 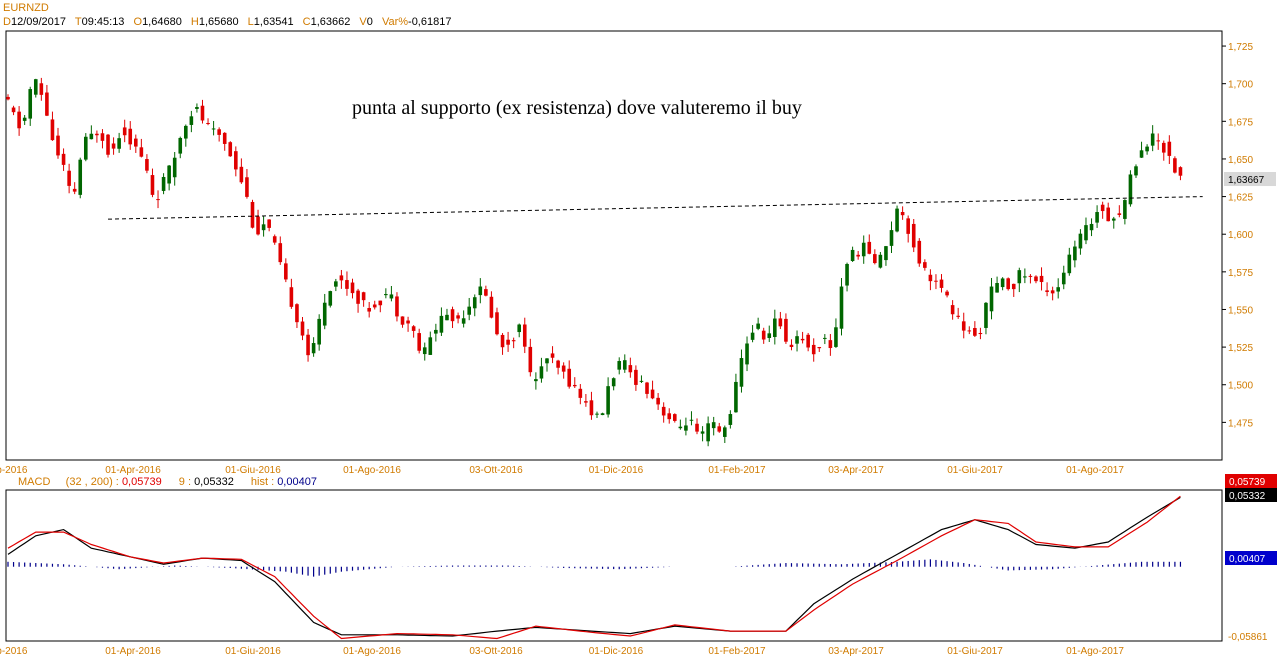 What do you see at coordinates (1240, 122) in the screenshot?
I see `price-y-tick-label: 1,675` at bounding box center [1240, 122].